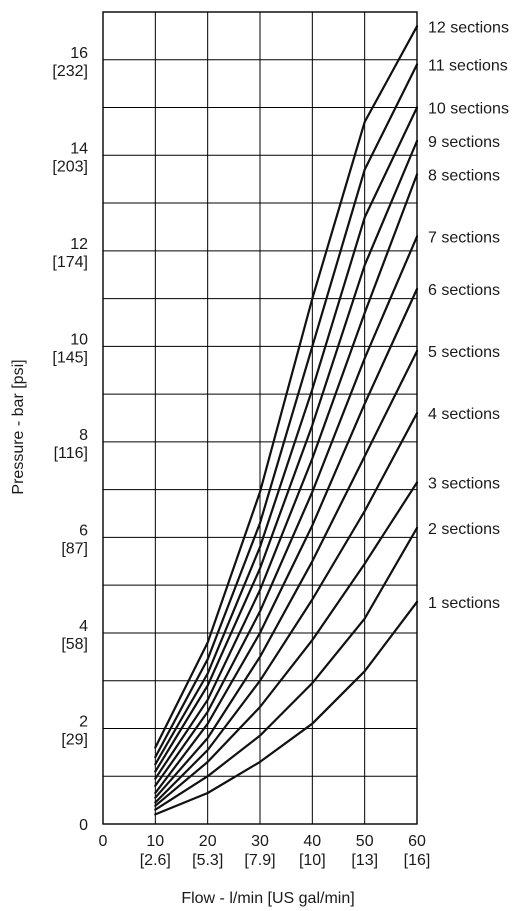 The height and width of the screenshot is (911, 529). I want to click on x-tick-label: 0, so click(103, 841).